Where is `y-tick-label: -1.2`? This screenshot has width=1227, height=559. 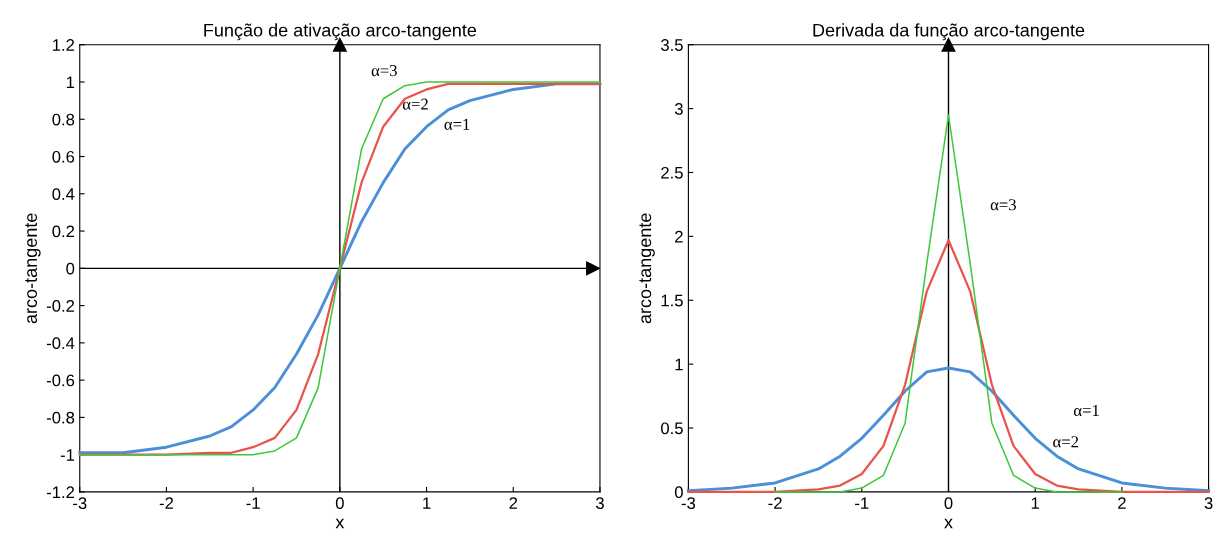
y-tick-label: -1.2 is located at coordinates (60, 492).